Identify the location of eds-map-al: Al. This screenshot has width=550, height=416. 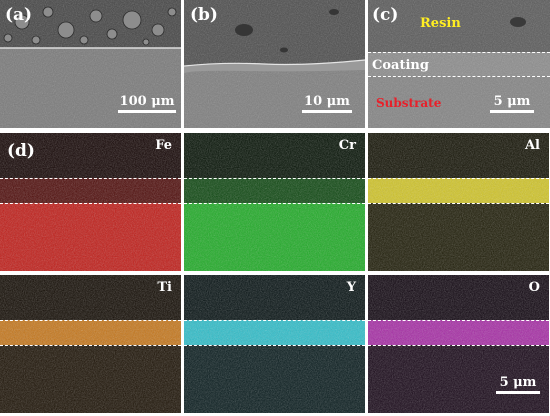
(458, 202).